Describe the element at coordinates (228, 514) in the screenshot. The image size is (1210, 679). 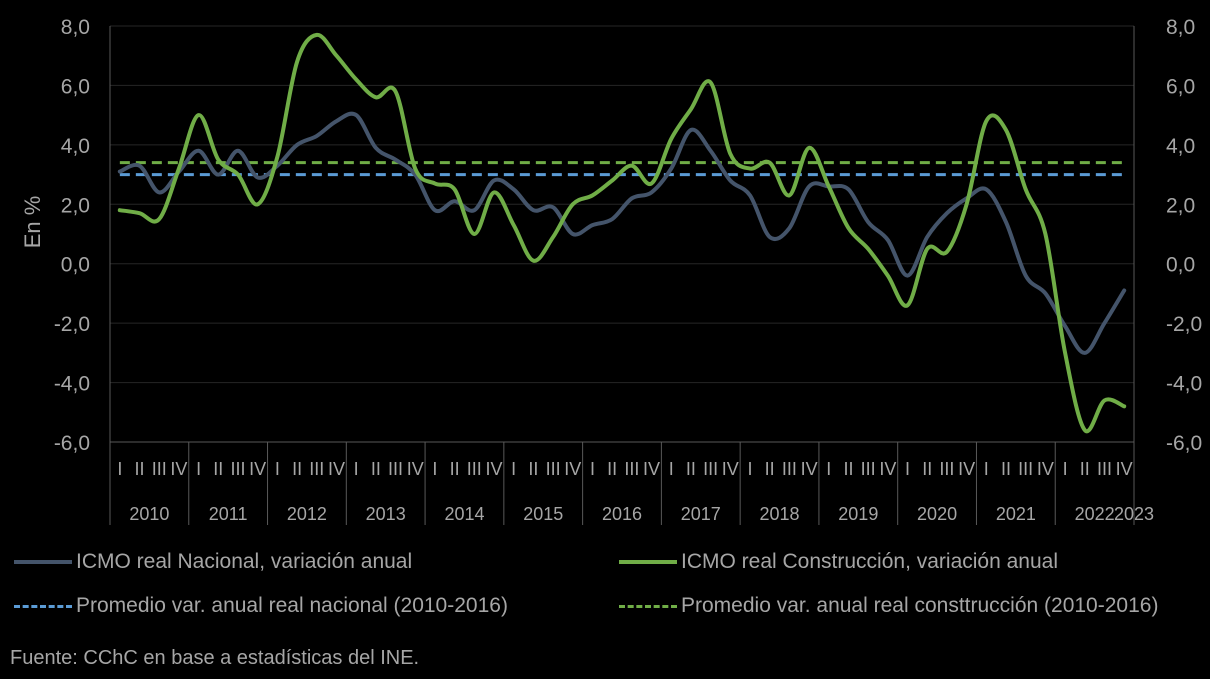
I see `x-tick-label-year: 2011` at that location.